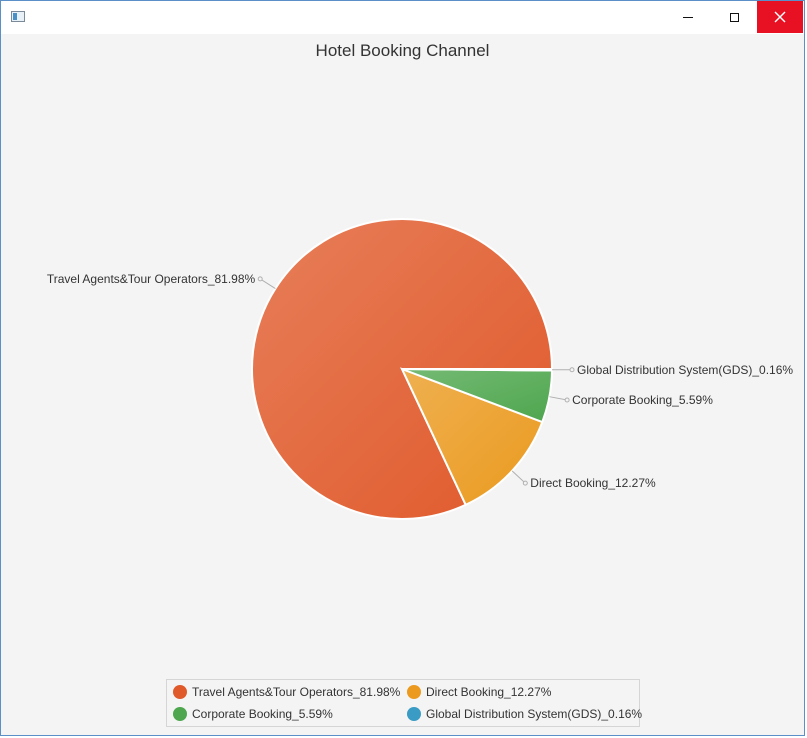 The width and height of the screenshot is (807, 738). I want to click on close-icon, so click(780, 17).